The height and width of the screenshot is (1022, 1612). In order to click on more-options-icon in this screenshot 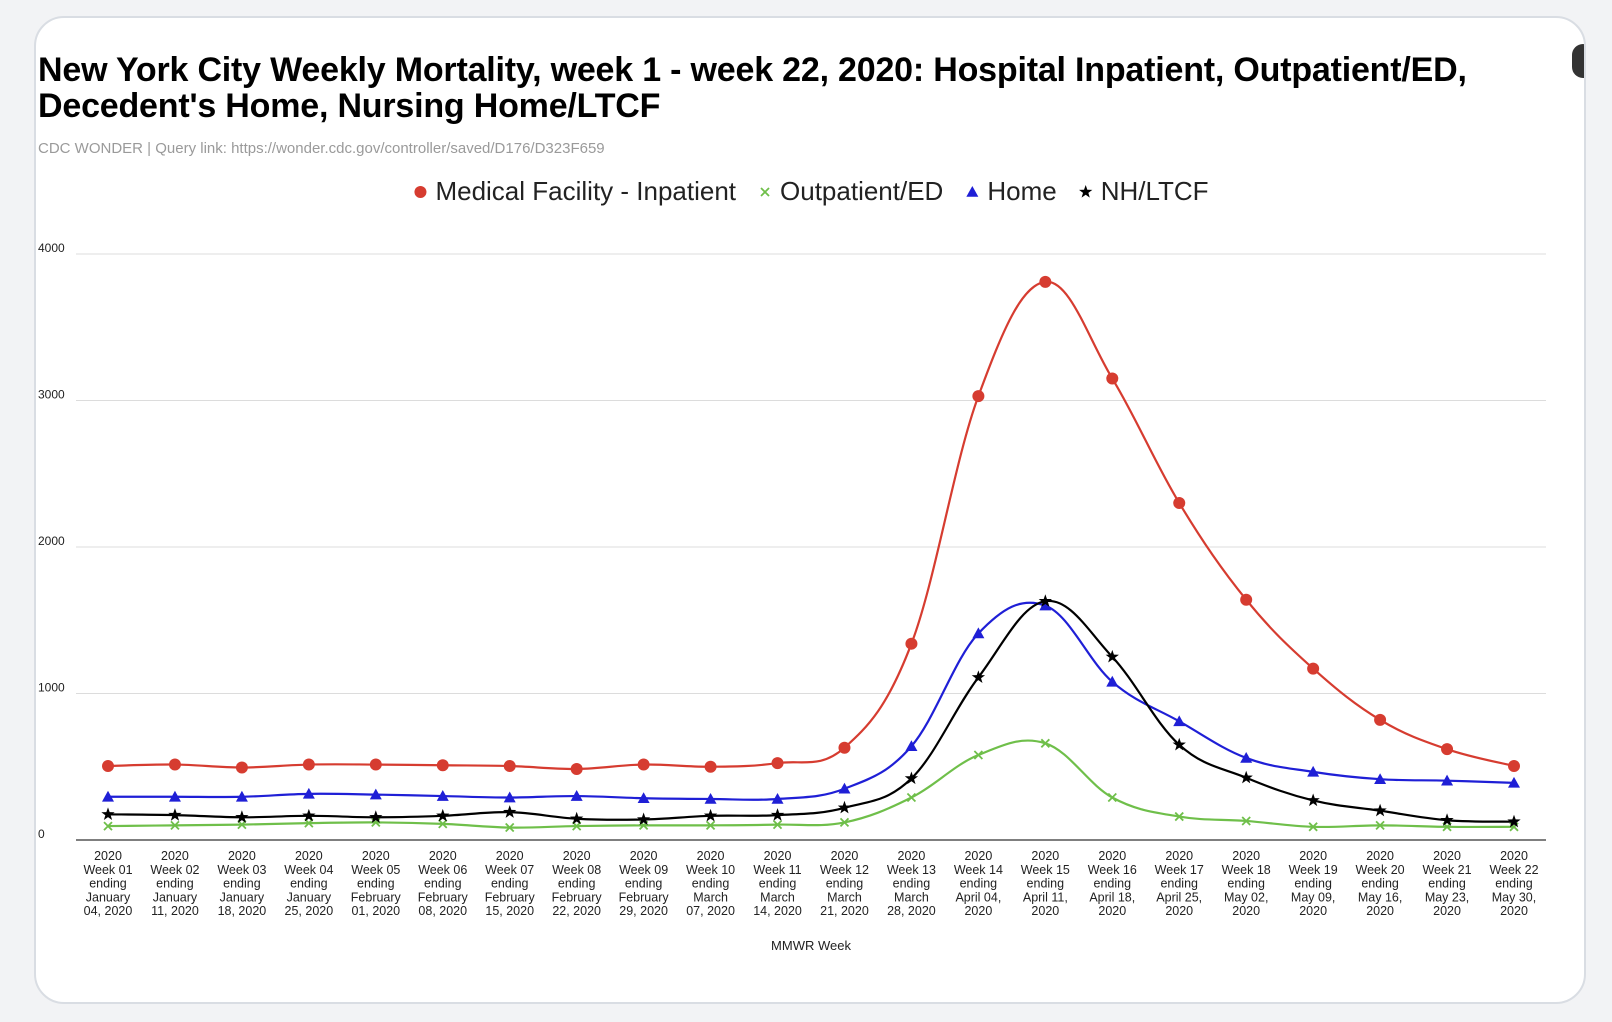, I will do `click(1578, 61)`.